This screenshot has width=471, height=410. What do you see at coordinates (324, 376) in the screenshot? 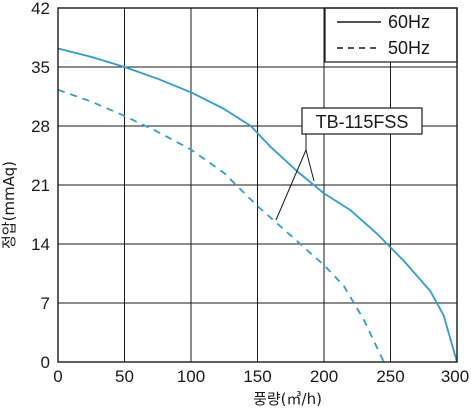
I see `x-tick-label: 200` at bounding box center [324, 376].